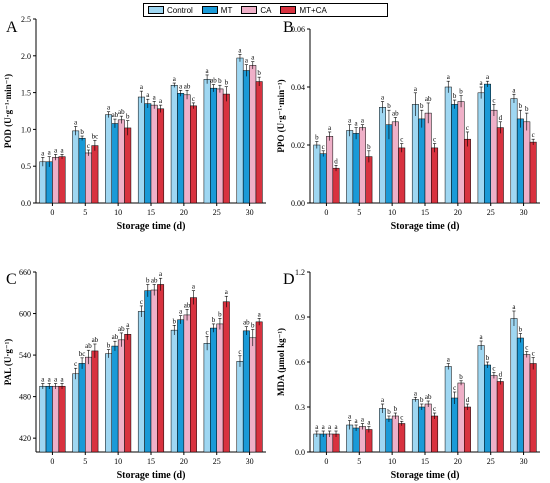  Describe the element at coordinates (336, 161) in the screenshot. I see `significance-label: d` at that location.